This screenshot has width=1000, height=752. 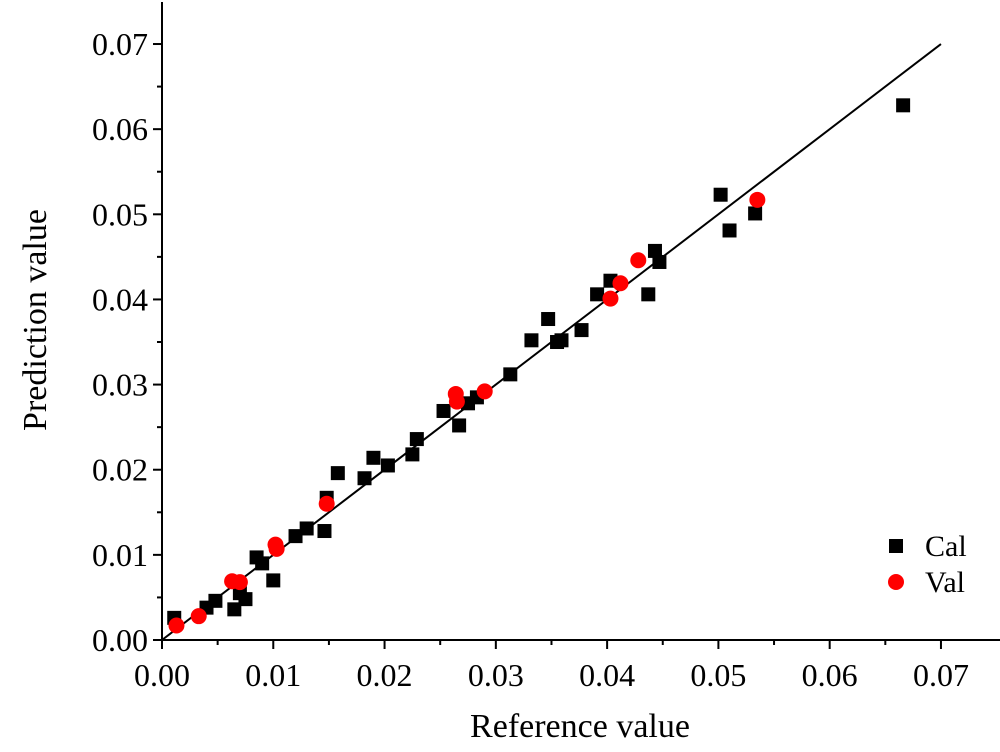 I want to click on legend-label-val: Val, so click(x=945, y=582).